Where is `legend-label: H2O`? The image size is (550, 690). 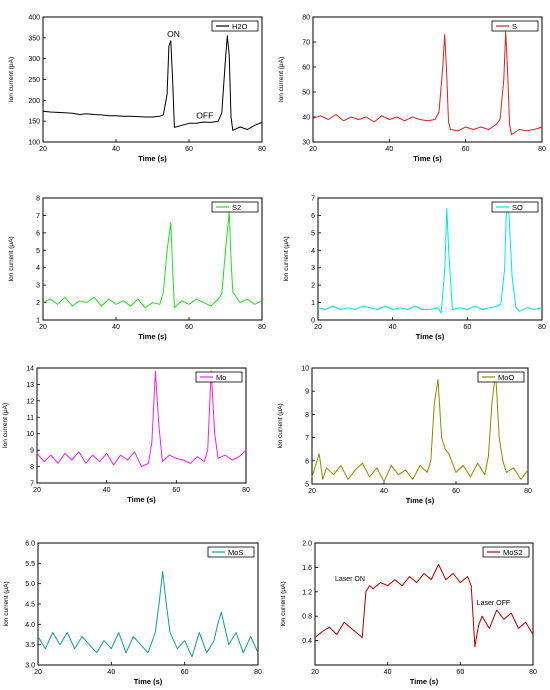 legend-label: H2O is located at coordinates (240, 26).